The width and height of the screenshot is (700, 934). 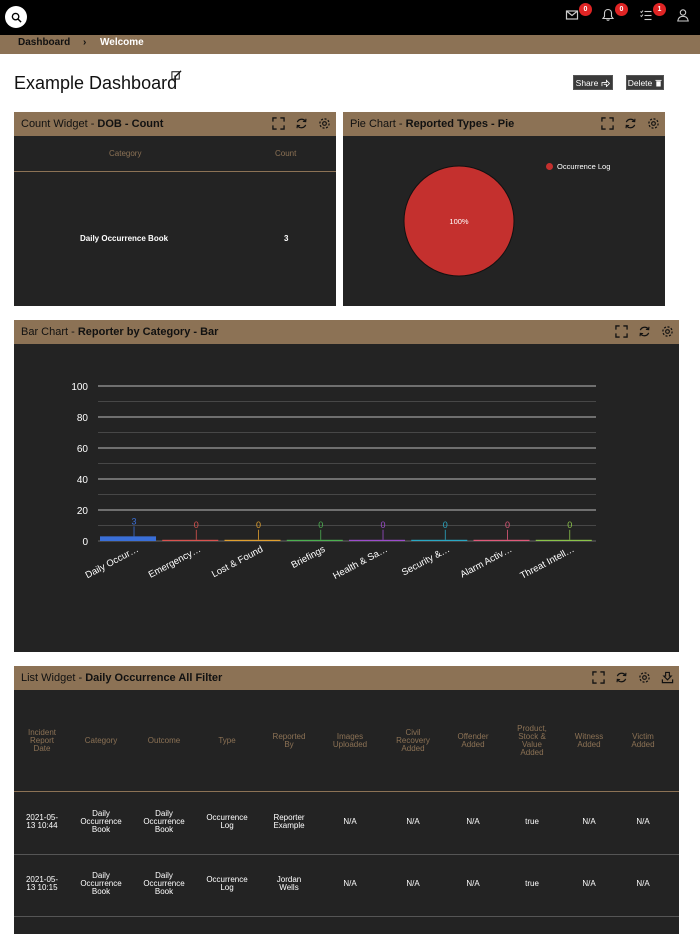 I want to click on page-title: Example Dashboard, so click(x=96, y=83).